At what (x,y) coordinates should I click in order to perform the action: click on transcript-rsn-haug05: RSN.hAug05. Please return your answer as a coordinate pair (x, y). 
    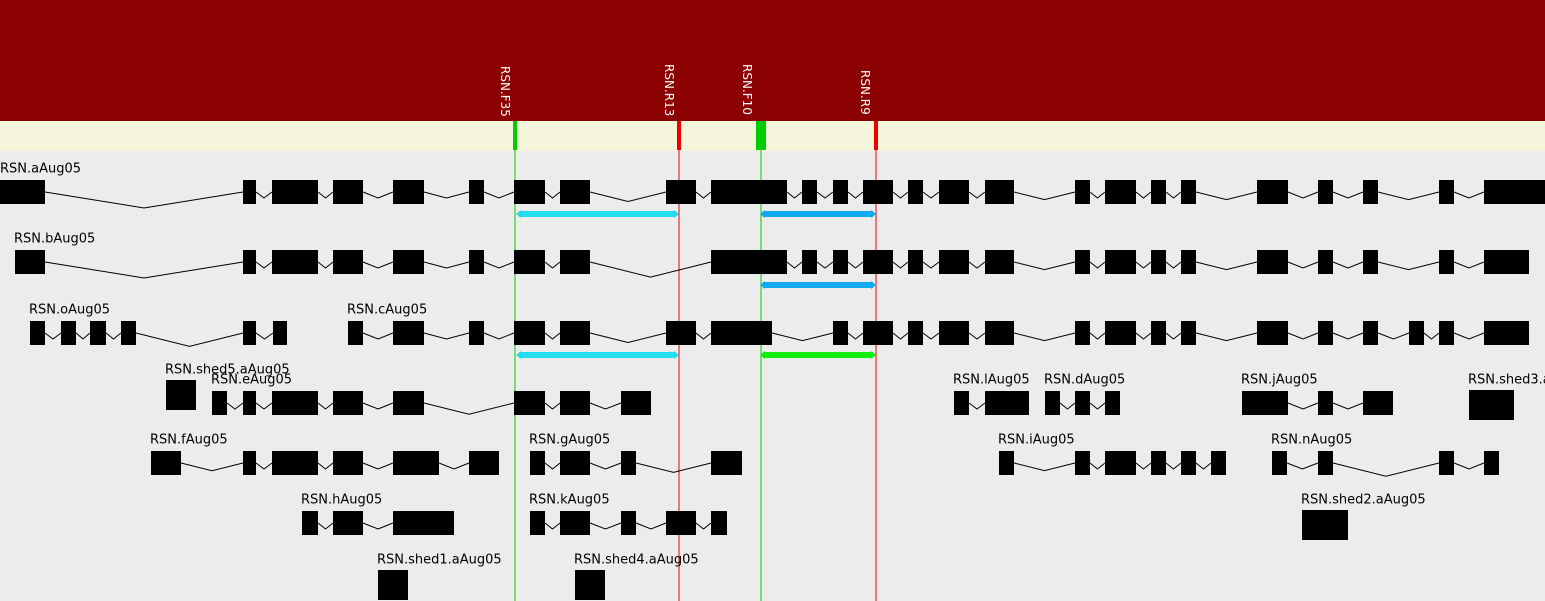
    Looking at the image, I should click on (377, 514).